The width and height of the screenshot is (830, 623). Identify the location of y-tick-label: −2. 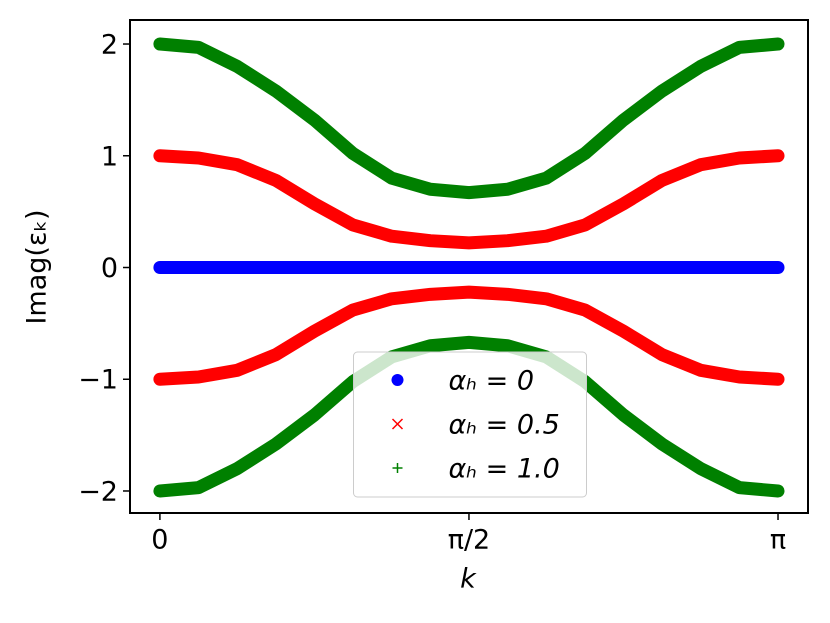
(98, 491).